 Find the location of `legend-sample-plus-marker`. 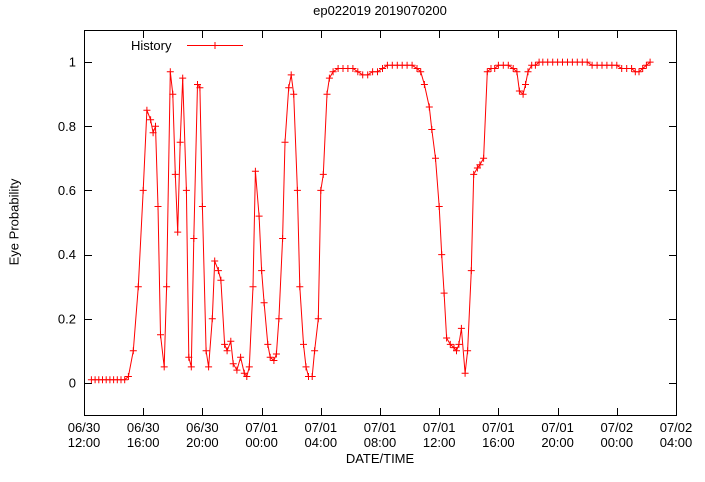

legend-sample-plus-marker is located at coordinates (215, 45).